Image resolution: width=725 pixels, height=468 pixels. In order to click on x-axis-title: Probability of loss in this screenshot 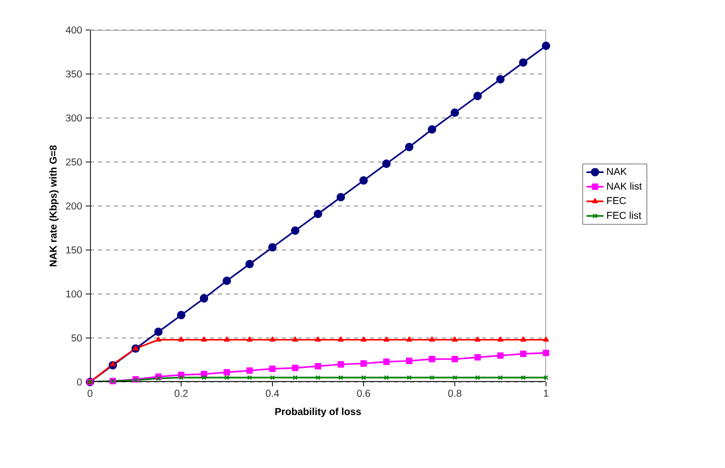, I will do `click(318, 413)`.